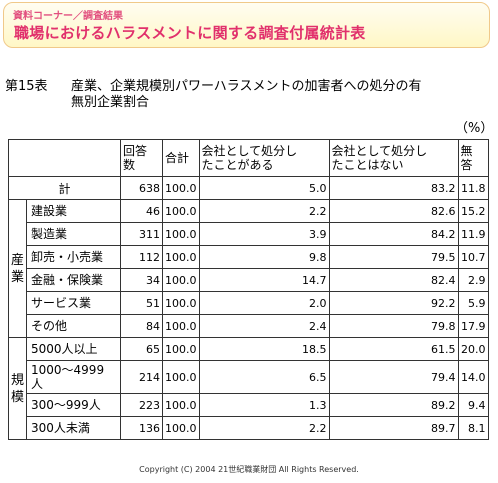 The width and height of the screenshot is (498, 483). What do you see at coordinates (246, 86) in the screenshot?
I see `caption-line-1: 産業、企業規模別パワーハラスメントの加害者への処分の有` at bounding box center [246, 86].